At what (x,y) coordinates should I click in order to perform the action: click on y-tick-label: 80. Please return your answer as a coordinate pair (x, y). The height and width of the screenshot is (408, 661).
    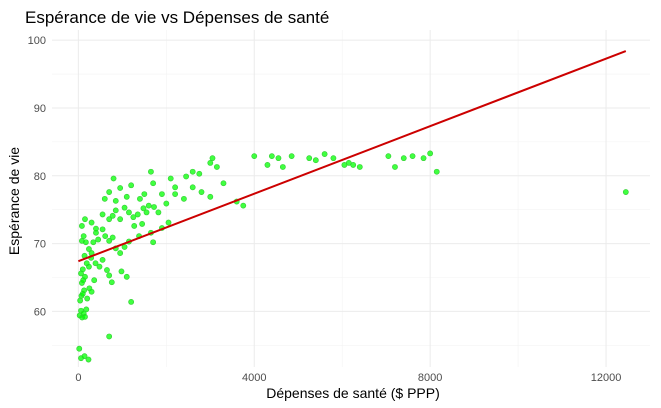
    Looking at the image, I should click on (40, 177).